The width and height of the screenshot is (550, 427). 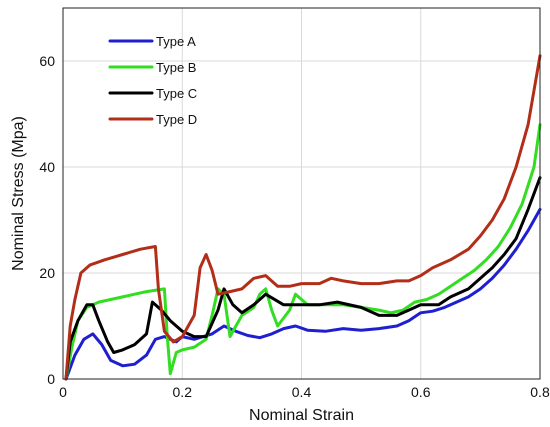 What do you see at coordinates (421, 392) in the screenshot?
I see `x-tick-label: 0.6` at bounding box center [421, 392].